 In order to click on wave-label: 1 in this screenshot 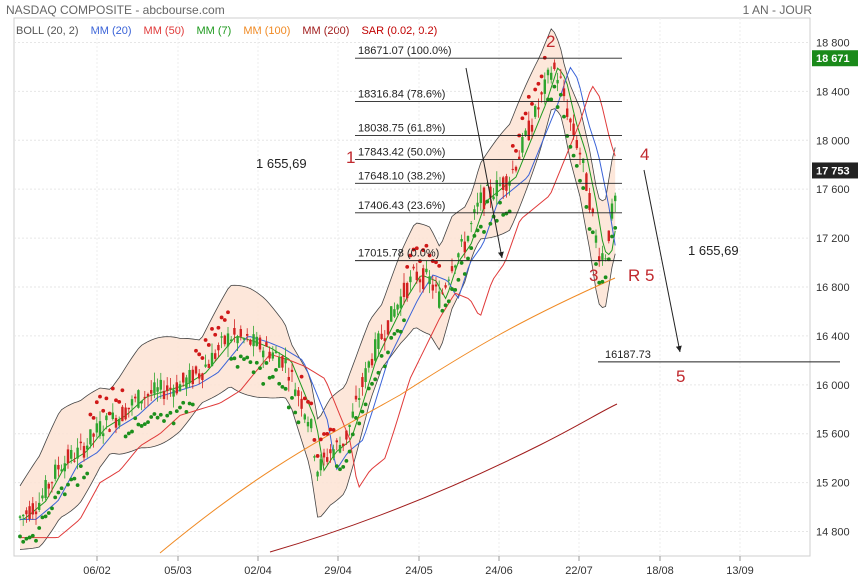, I will do `click(350, 157)`.